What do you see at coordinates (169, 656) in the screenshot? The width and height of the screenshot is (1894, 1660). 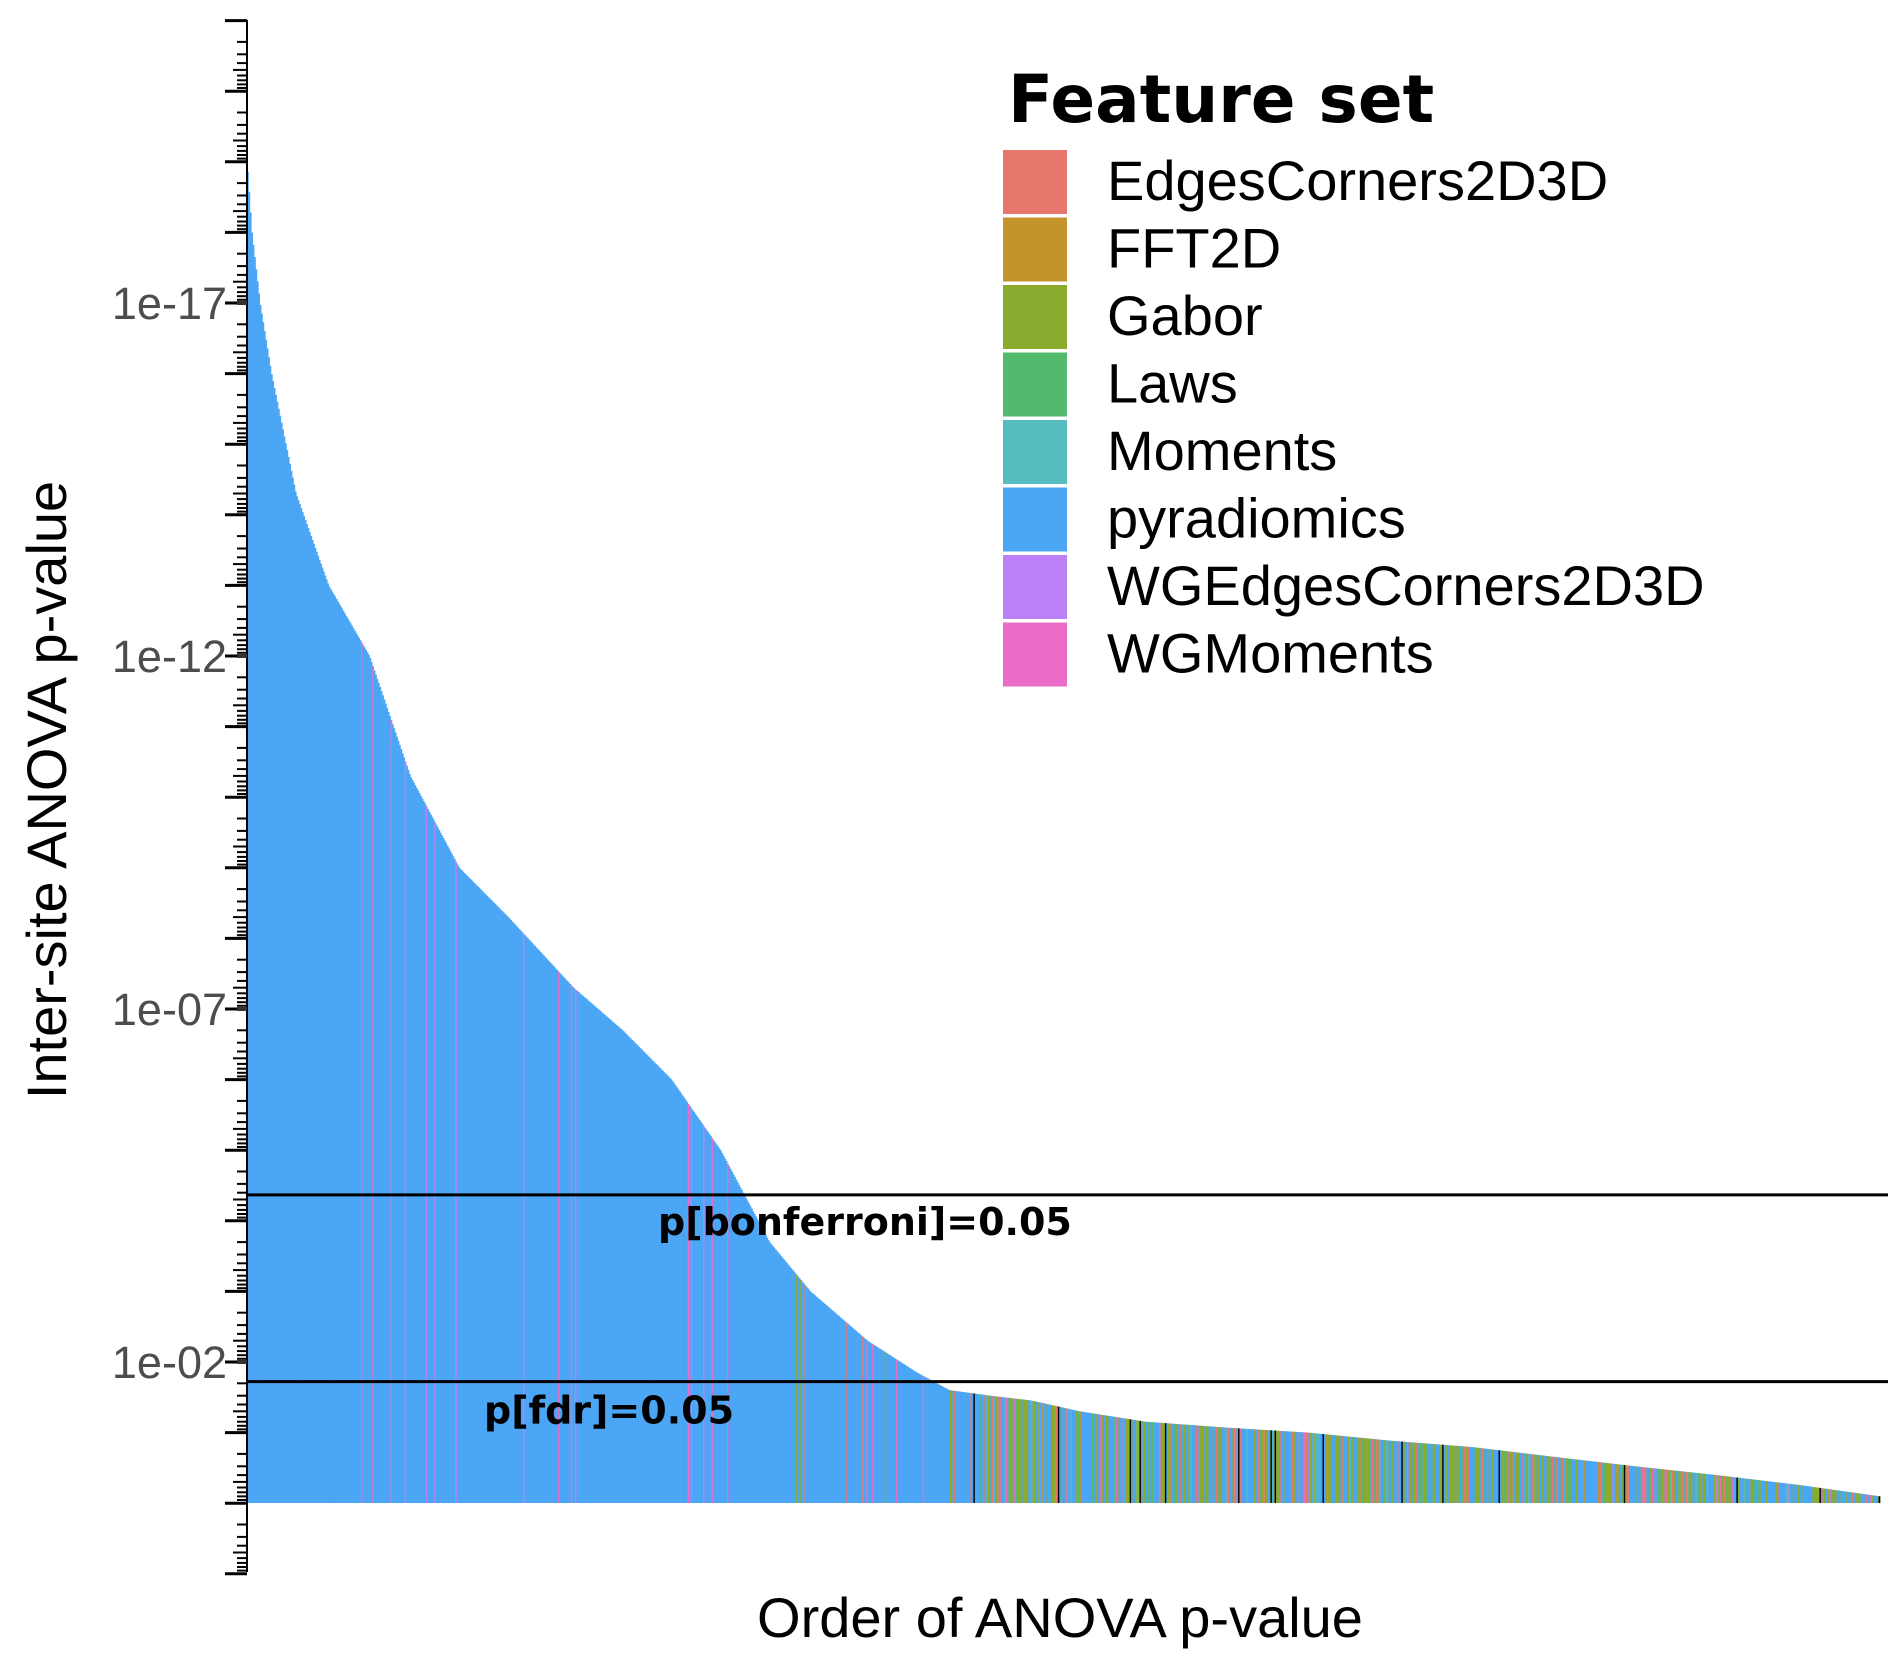 I see `y-tick-label: 1e-12` at bounding box center [169, 656].